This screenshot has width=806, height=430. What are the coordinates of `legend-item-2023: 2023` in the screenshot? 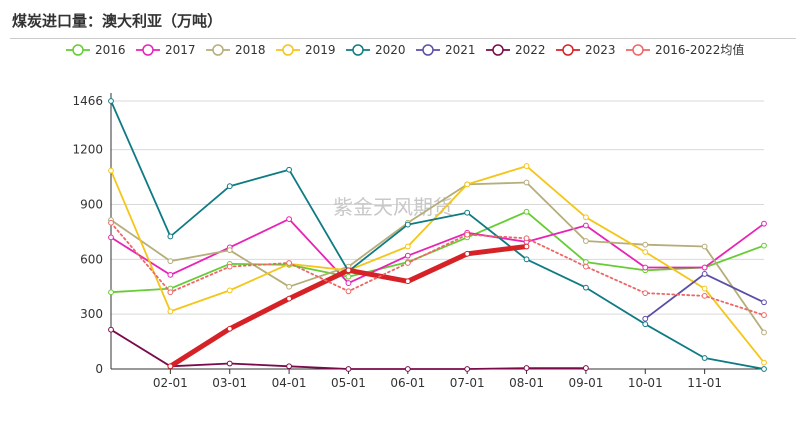 It's located at (586, 50).